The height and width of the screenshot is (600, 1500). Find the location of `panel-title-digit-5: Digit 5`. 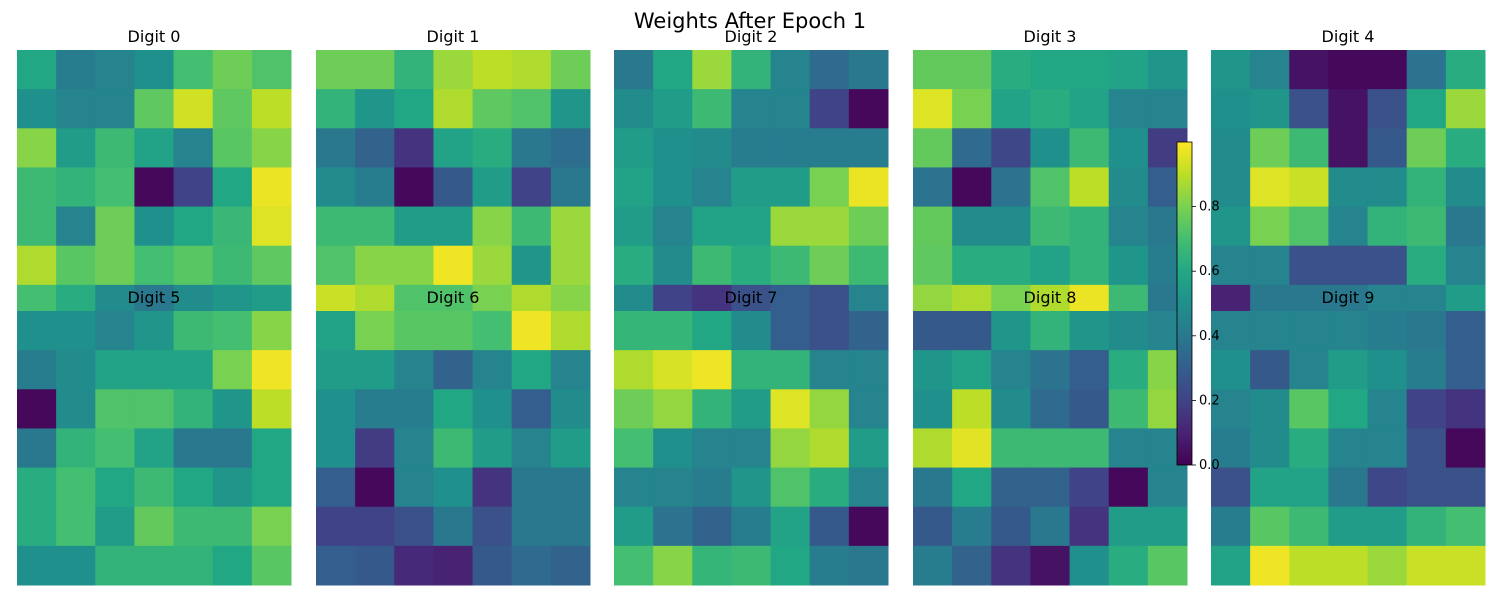

panel-title-digit-5: Digit 5 is located at coordinates (154, 297).